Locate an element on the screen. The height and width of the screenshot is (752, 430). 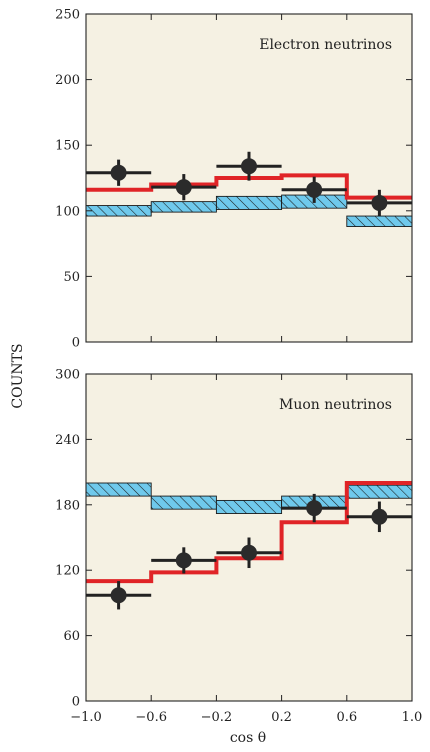
y-tick-label: 250 is located at coordinates (67, 15).